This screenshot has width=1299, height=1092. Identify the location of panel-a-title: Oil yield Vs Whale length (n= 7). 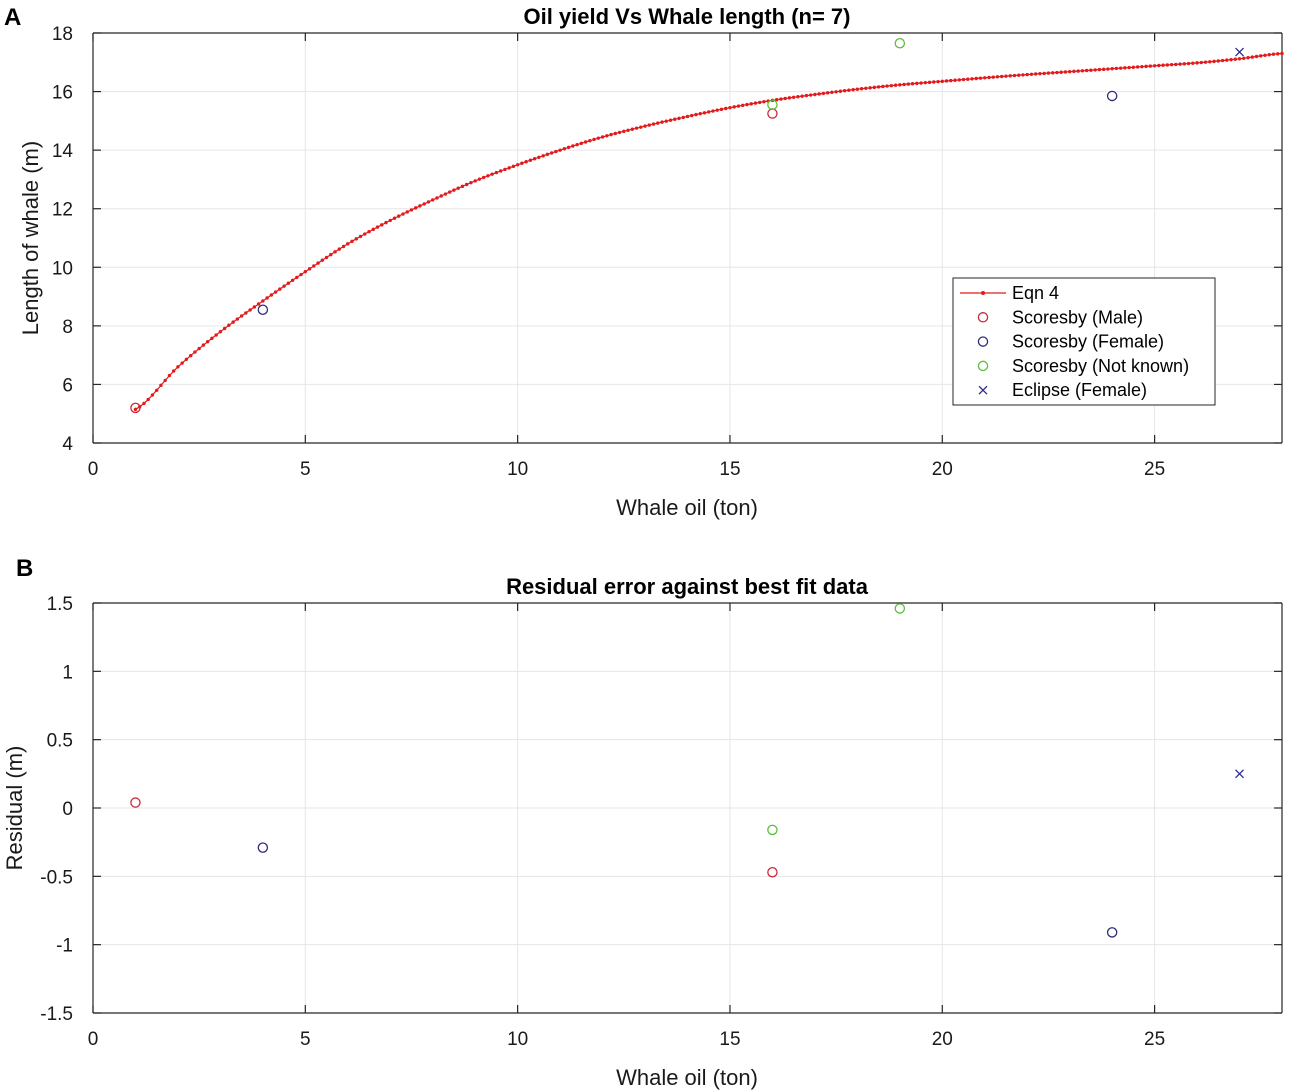
(686, 16).